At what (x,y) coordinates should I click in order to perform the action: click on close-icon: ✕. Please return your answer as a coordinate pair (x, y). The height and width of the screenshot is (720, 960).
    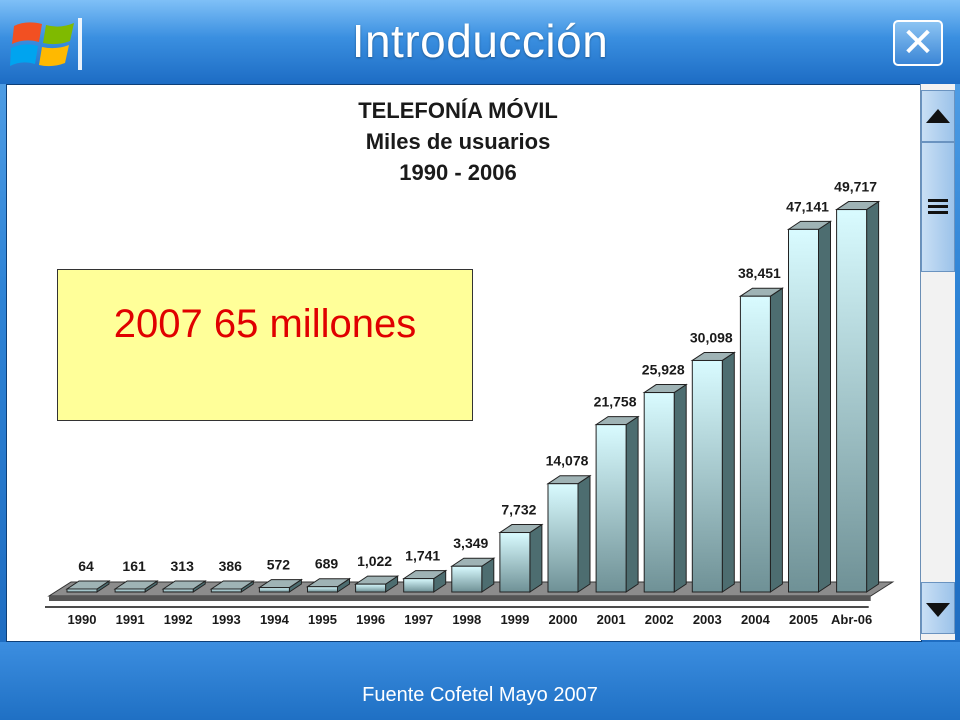
    Looking at the image, I should click on (918, 43).